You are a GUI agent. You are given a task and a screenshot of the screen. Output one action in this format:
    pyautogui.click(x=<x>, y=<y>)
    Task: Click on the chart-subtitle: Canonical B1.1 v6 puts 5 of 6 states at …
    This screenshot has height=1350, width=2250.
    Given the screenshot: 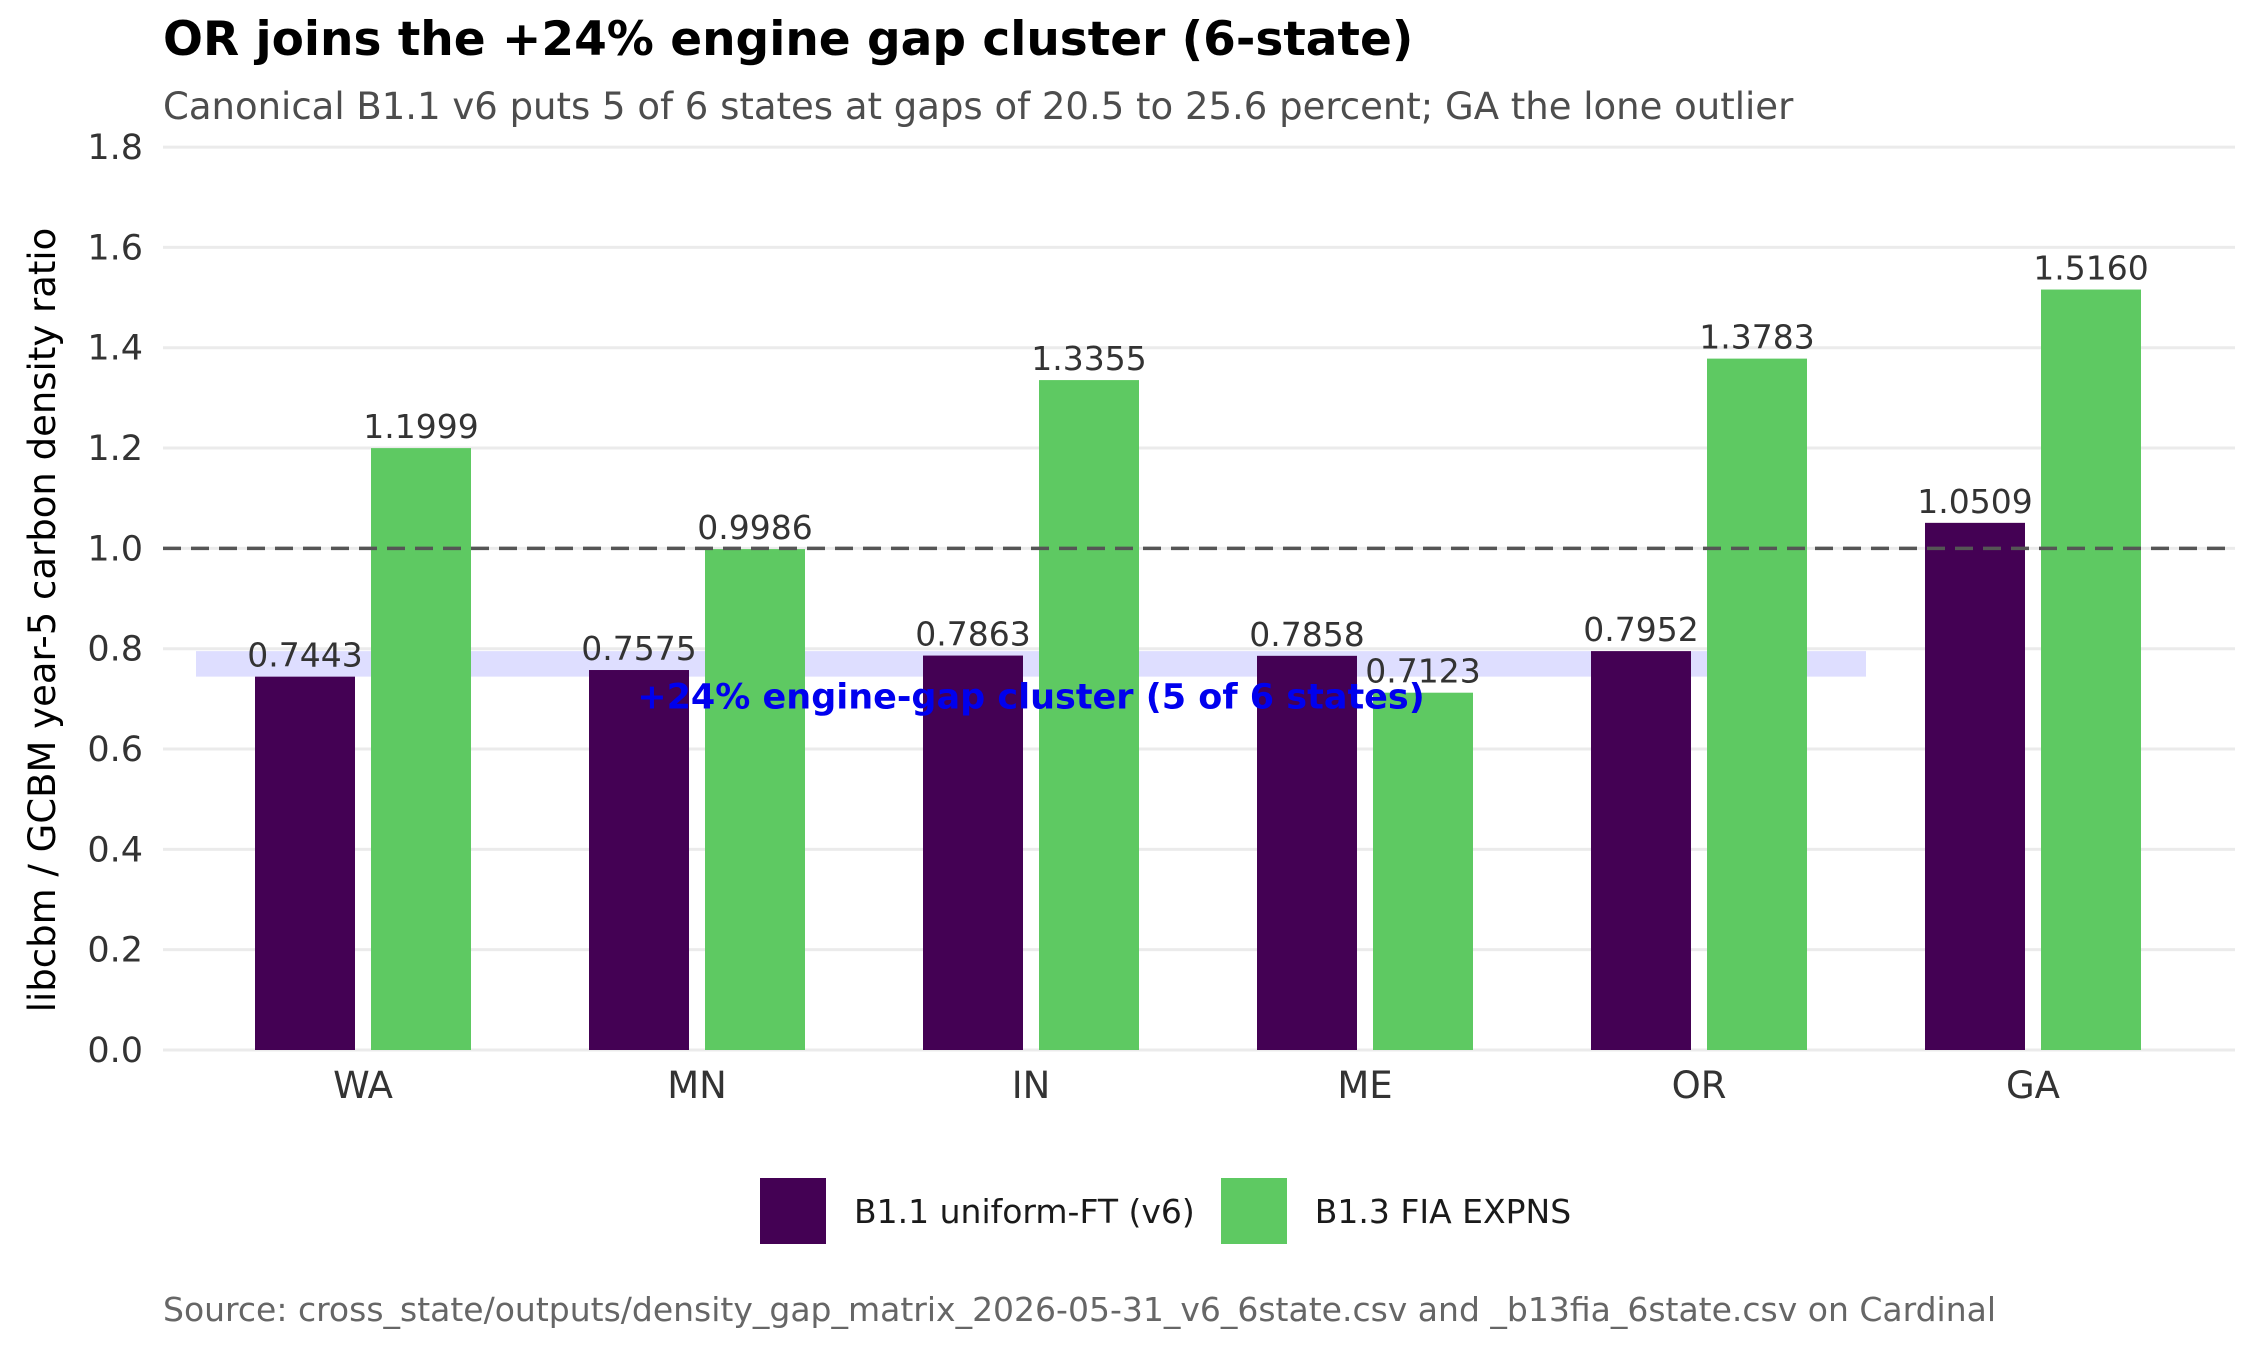 What is the action you would take?
    pyautogui.click(x=978, y=106)
    